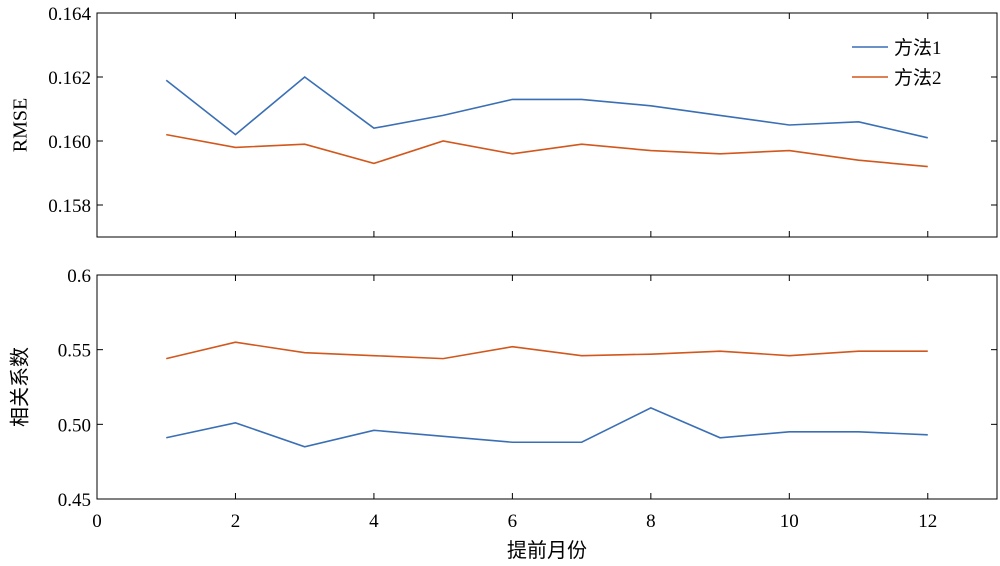 The image size is (1000, 566). What do you see at coordinates (69, 78) in the screenshot?
I see `y-tick-label: 0.162` at bounding box center [69, 78].